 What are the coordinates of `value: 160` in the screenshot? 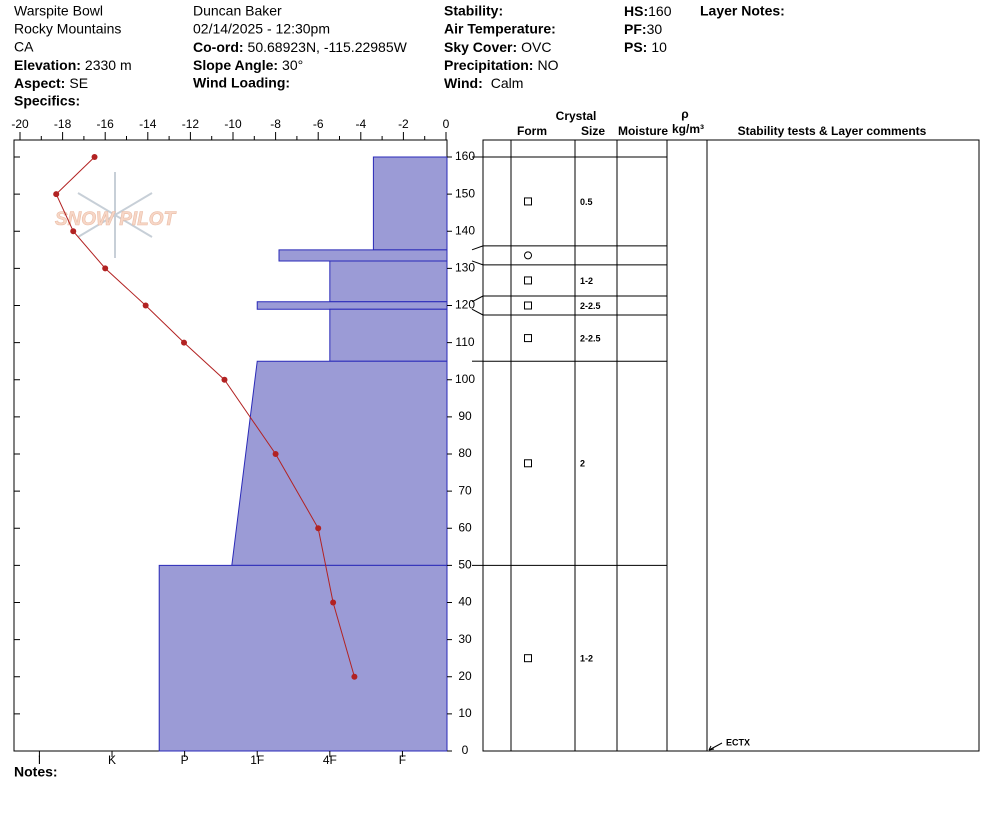 It's located at (660, 11).